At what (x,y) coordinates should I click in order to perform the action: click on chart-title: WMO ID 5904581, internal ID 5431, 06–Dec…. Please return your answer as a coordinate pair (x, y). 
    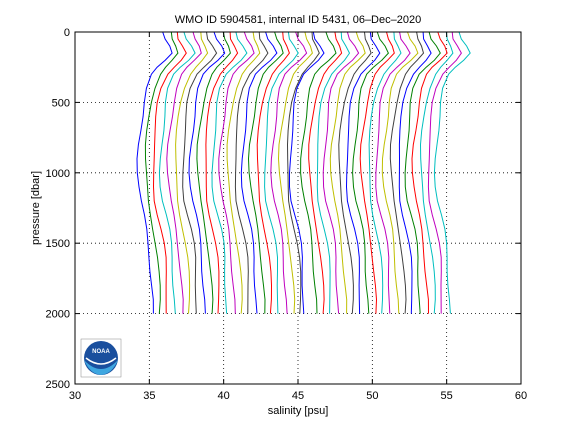
    Looking at the image, I should click on (298, 20).